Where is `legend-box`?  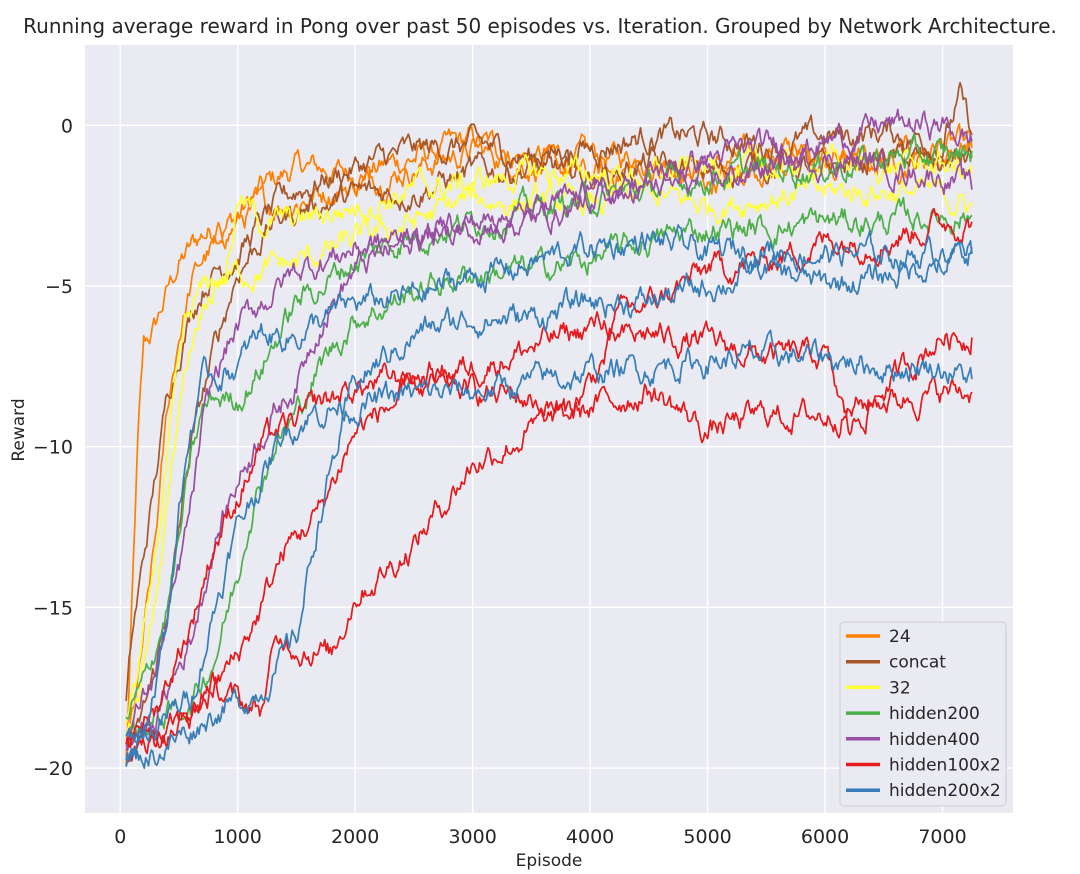 legend-box is located at coordinates (923, 714).